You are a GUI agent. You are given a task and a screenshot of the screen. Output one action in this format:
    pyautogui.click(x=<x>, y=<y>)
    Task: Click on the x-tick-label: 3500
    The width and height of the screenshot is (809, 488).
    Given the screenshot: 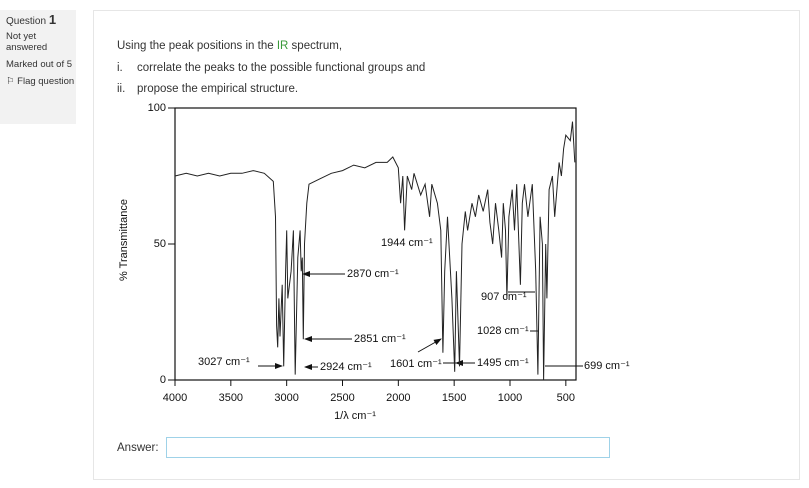 What is the action you would take?
    pyautogui.click(x=231, y=398)
    